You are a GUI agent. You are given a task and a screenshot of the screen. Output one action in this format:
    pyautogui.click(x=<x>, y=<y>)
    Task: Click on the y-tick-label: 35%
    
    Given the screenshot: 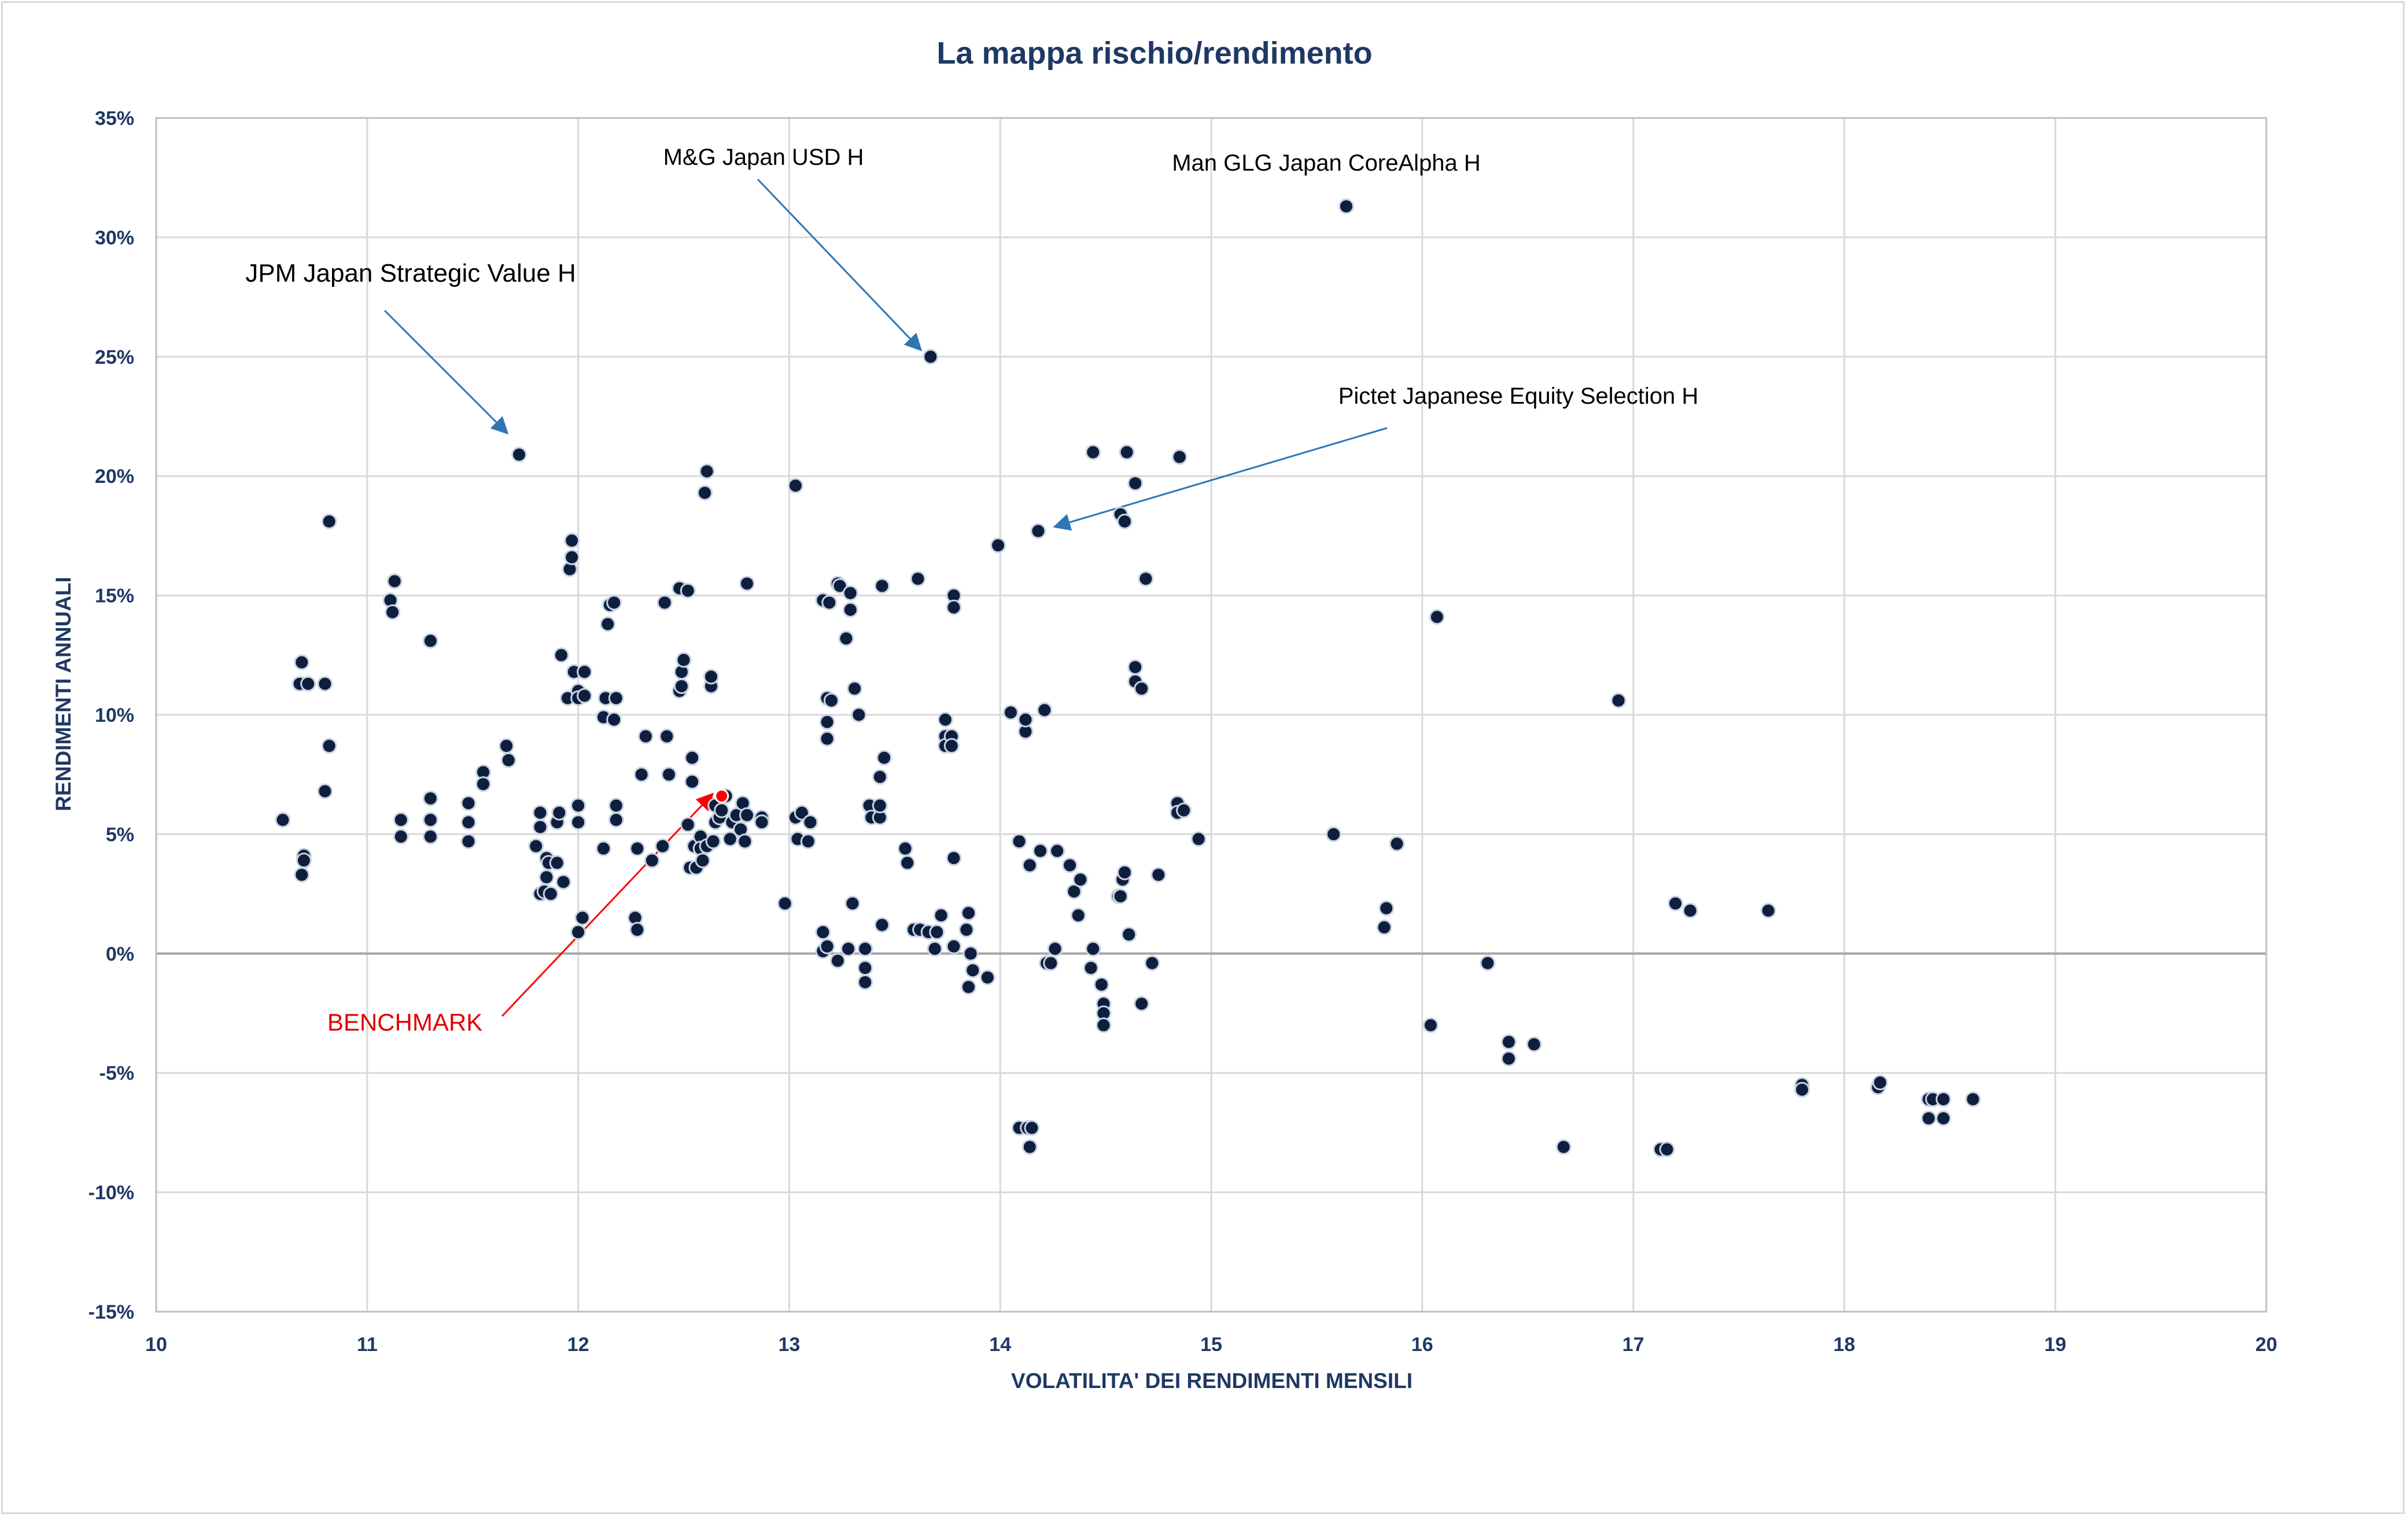 What is the action you would take?
    pyautogui.click(x=114, y=119)
    